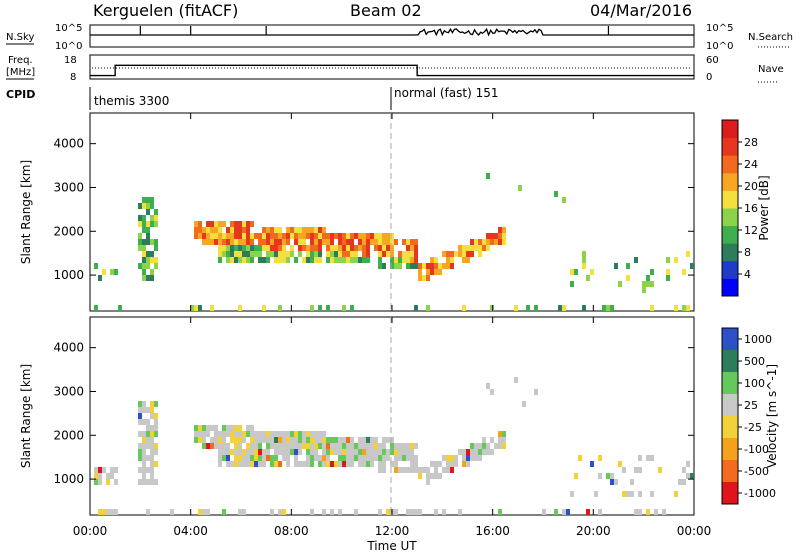 This screenshot has height=554, width=800. I want to click on y-tick-label: 4000, so click(68, 348).